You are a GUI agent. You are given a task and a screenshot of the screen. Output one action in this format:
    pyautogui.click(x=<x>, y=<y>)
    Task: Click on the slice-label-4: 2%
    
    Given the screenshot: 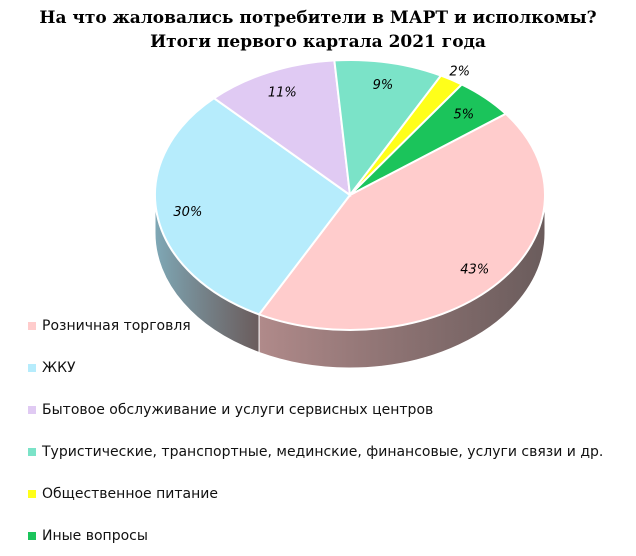 What is the action you would take?
    pyautogui.click(x=459, y=72)
    